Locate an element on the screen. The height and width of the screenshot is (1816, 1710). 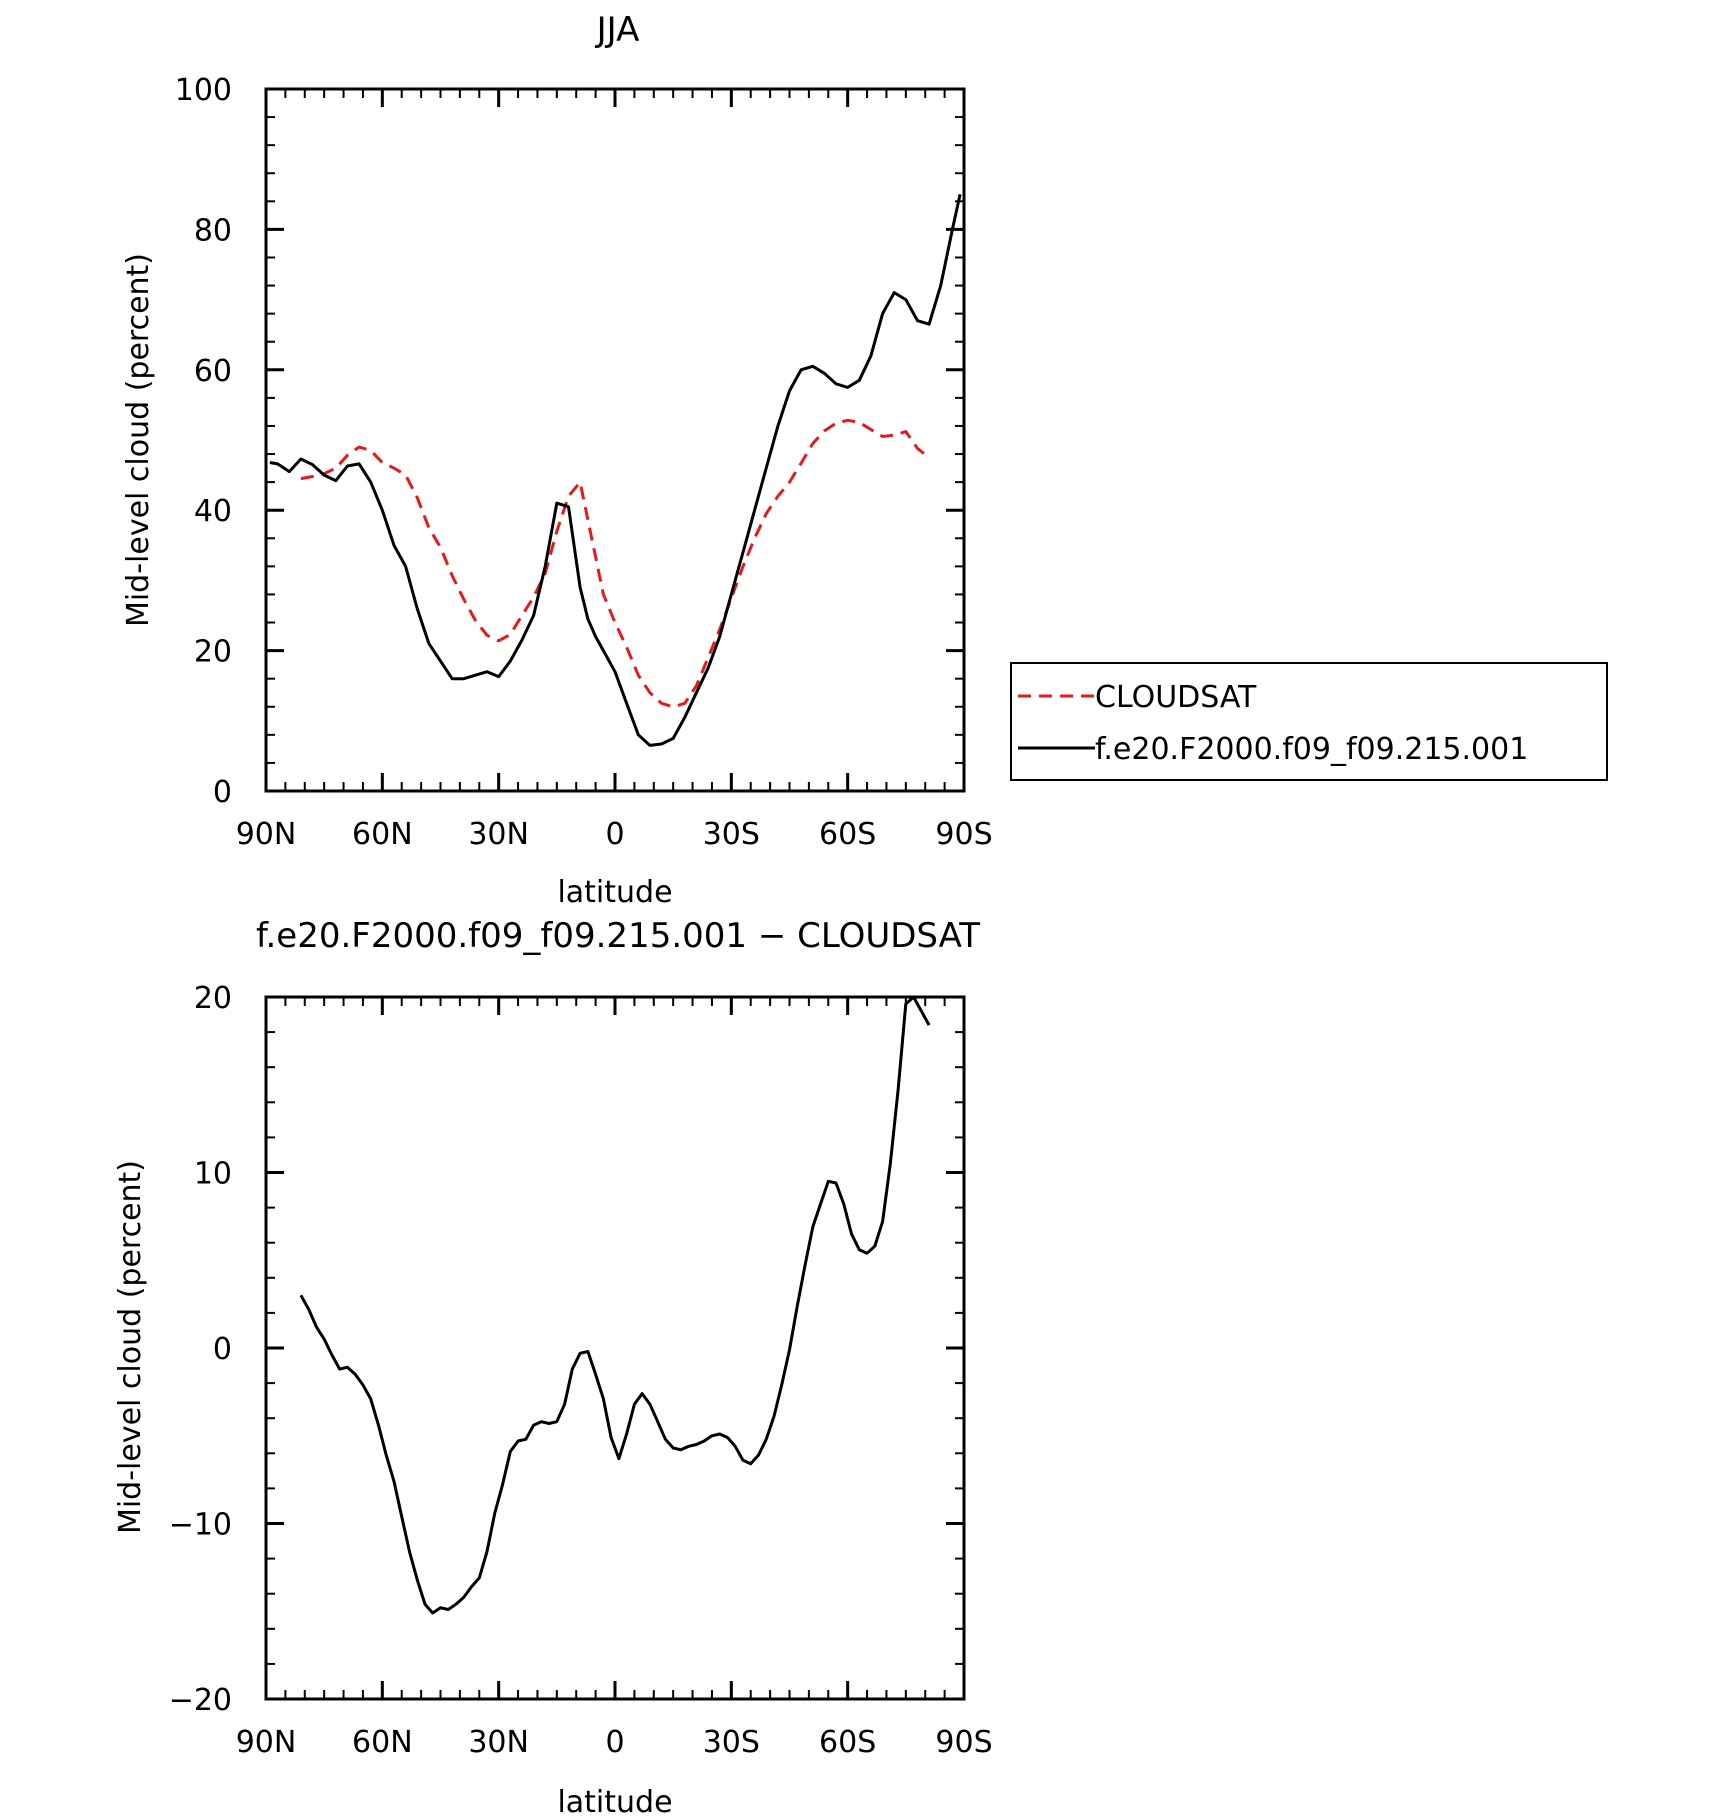
top-x-tick-label: 90S is located at coordinates (963, 834).